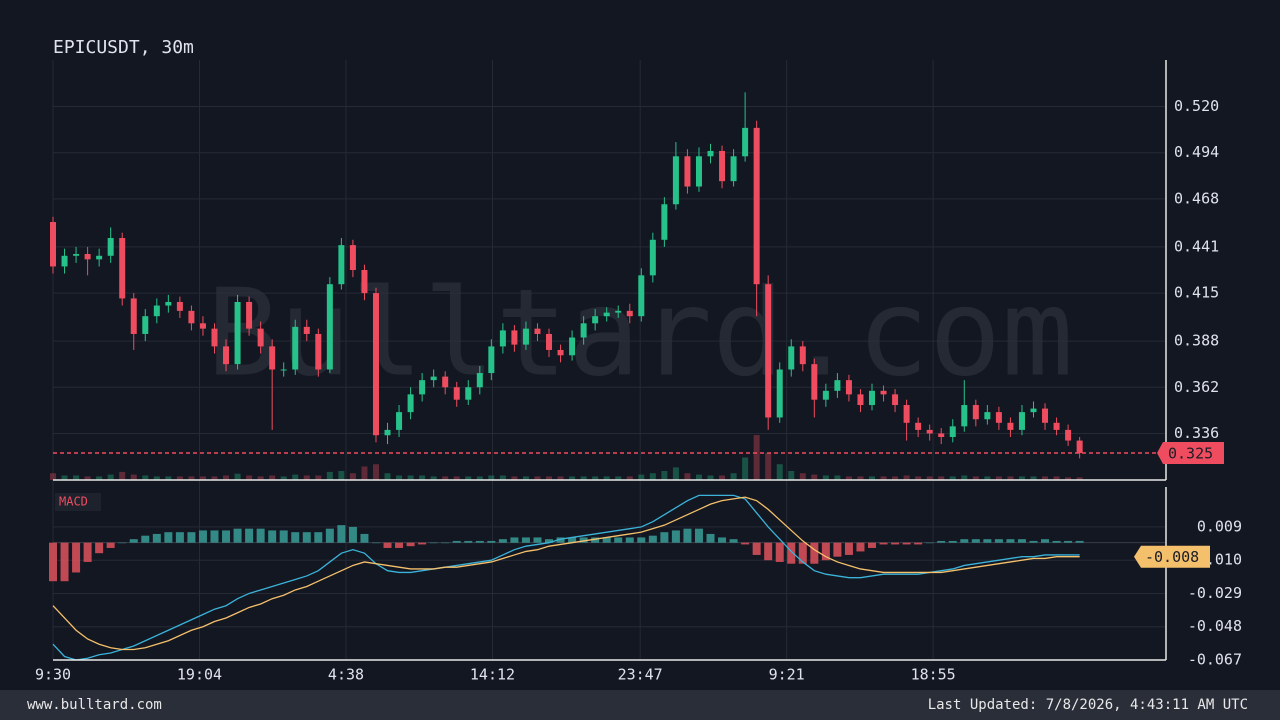 This screenshot has height=720, width=1280. What do you see at coordinates (1215, 660) in the screenshot?
I see `y-tick-label: -0.067` at bounding box center [1215, 660].